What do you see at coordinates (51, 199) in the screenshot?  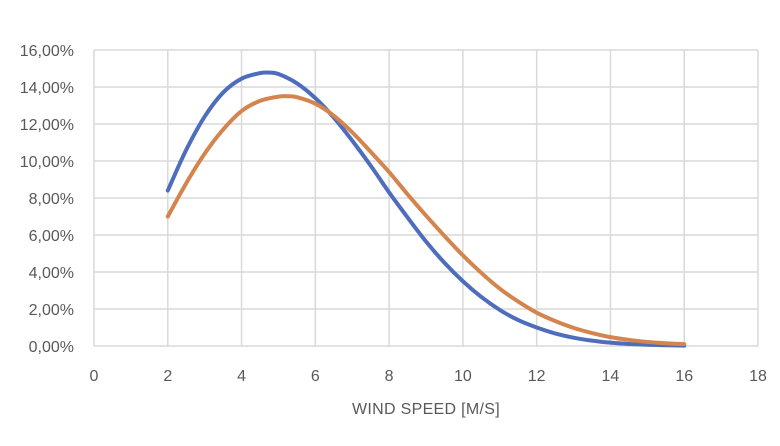 I see `y-tick-label: 8,00%` at bounding box center [51, 199].